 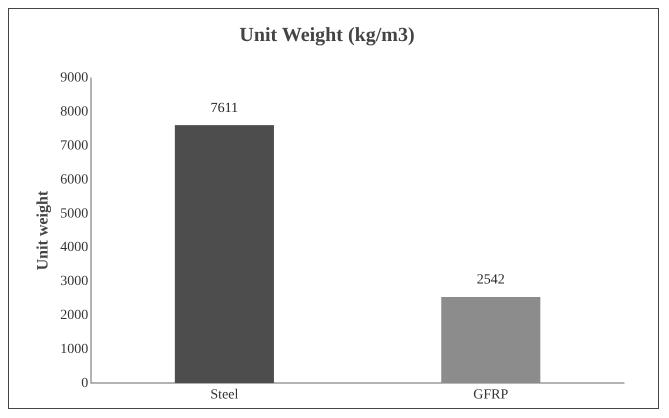 I want to click on y-tick-label: 8000, so click(x=74, y=112).